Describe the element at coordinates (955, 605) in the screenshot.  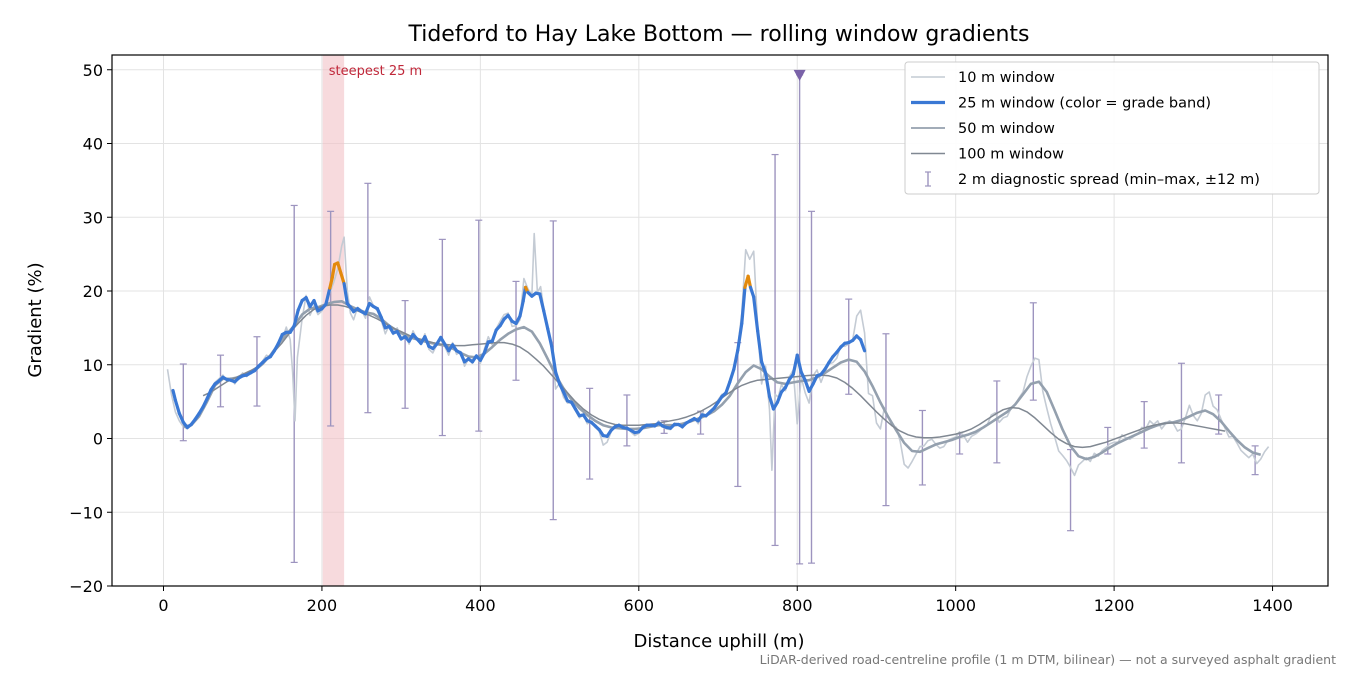
I see `x-tick-label: 1000` at that location.